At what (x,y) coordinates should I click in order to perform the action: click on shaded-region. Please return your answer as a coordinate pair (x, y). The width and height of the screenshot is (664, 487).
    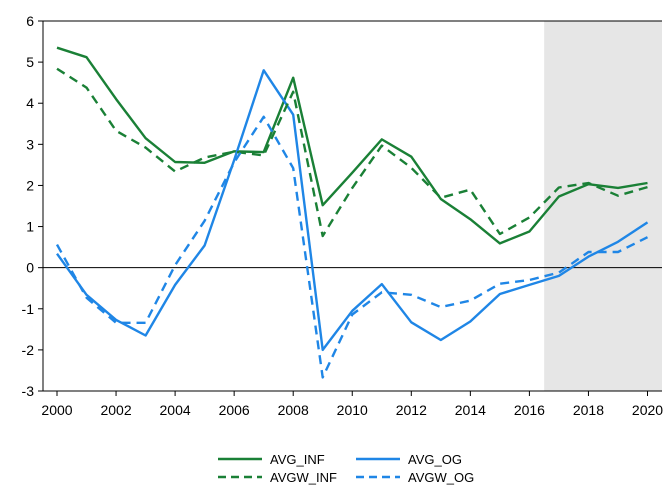
    Looking at the image, I should click on (603, 206).